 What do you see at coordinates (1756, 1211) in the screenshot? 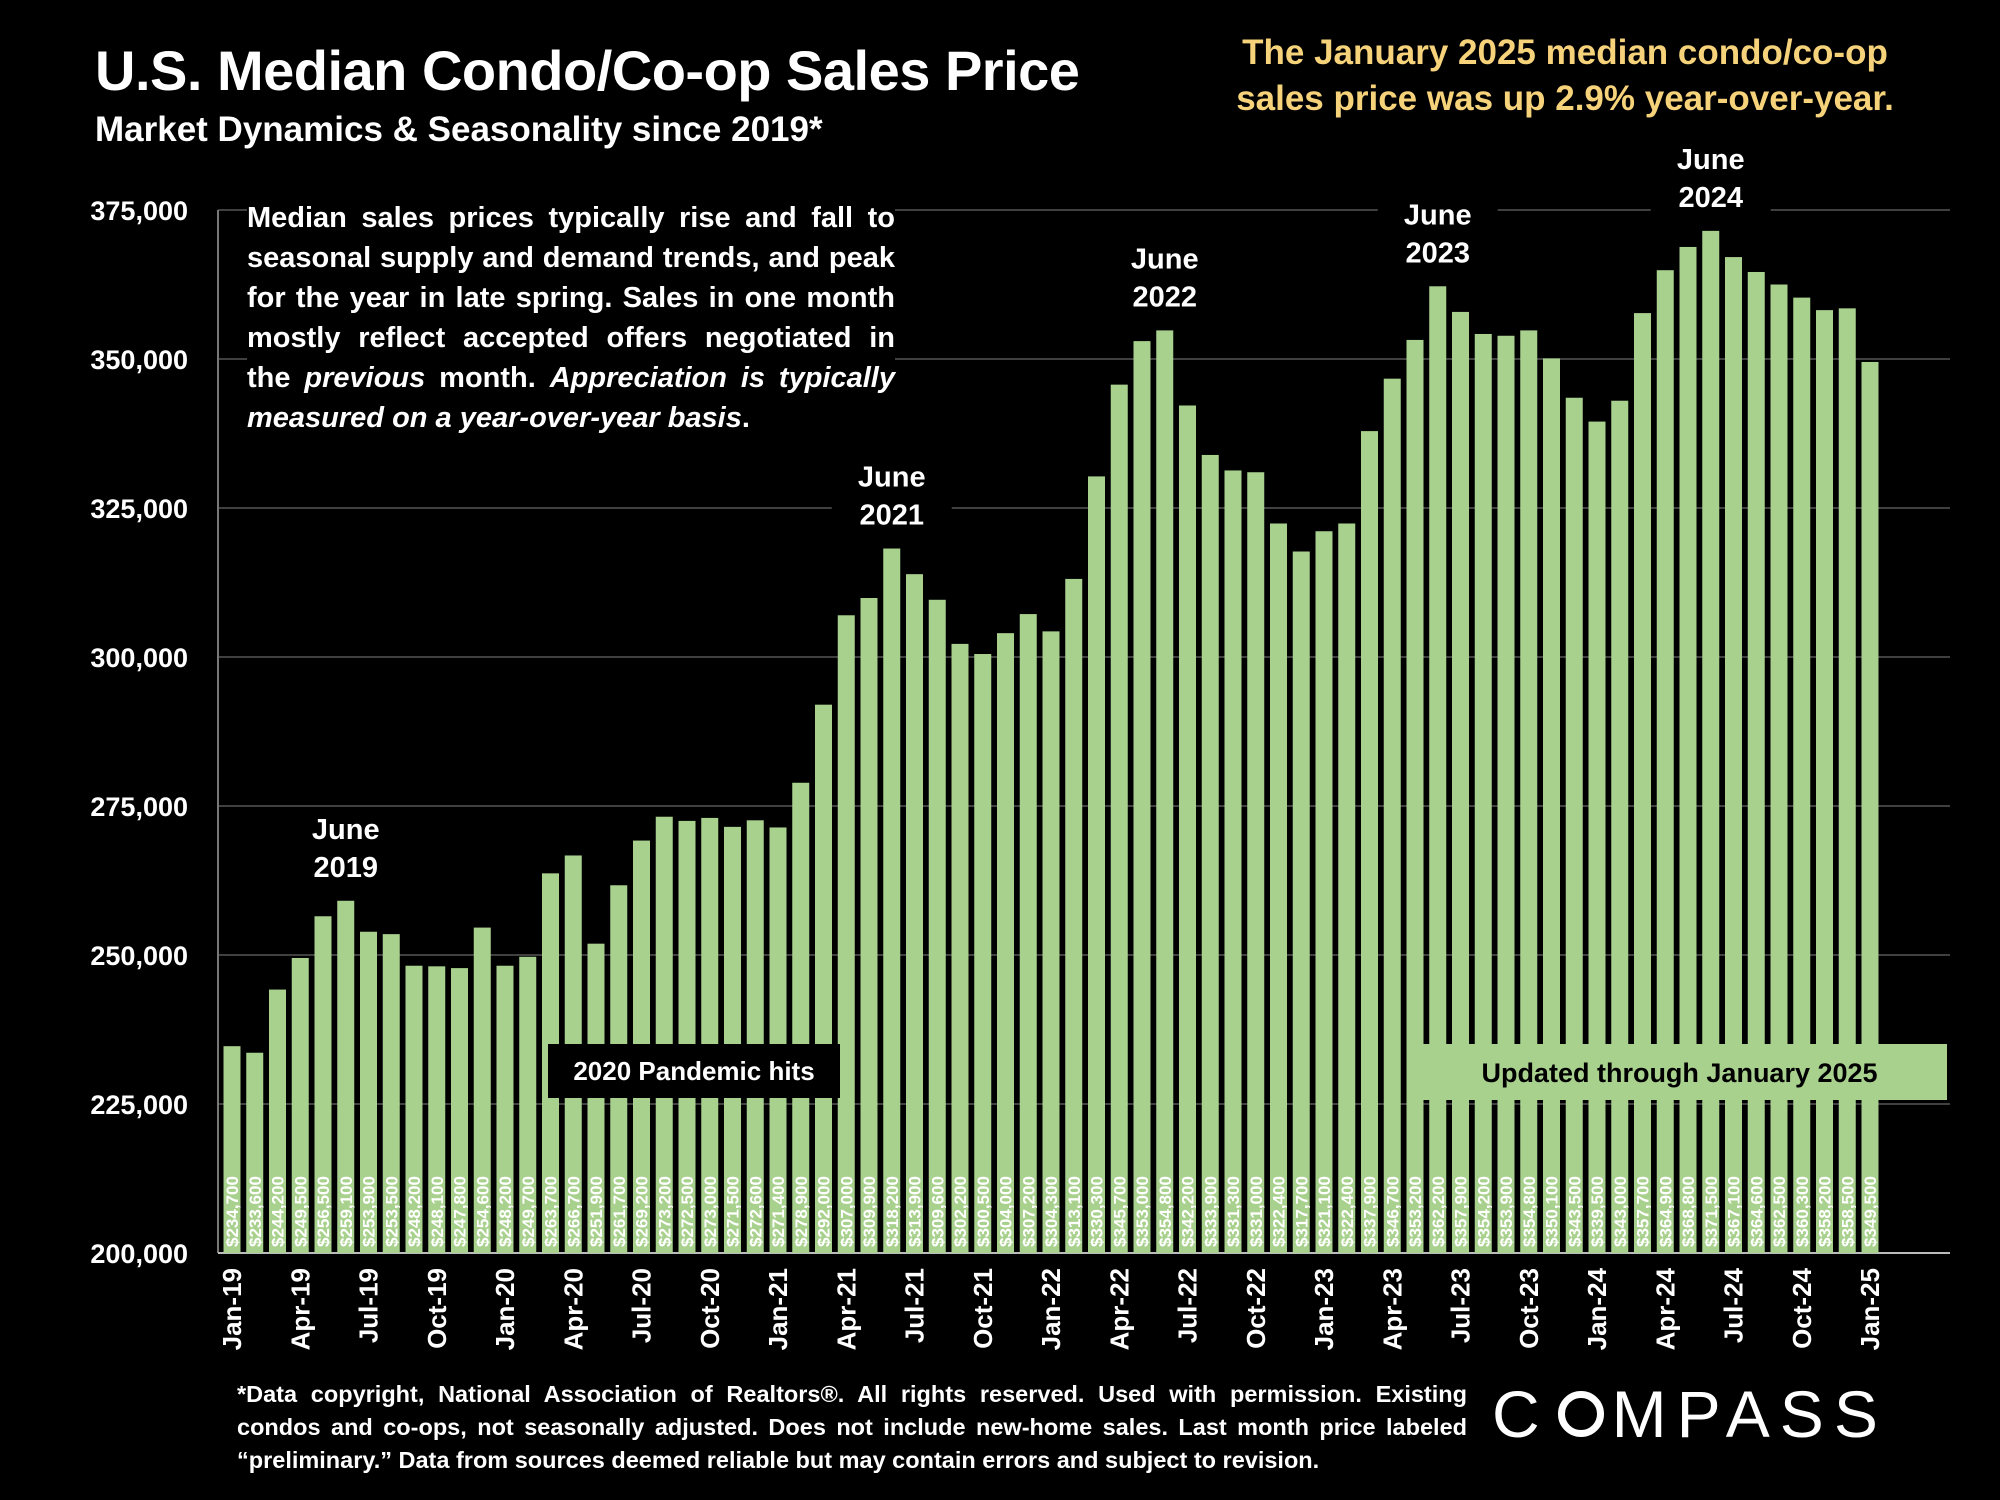
I see `data-label: $364,600` at bounding box center [1756, 1211].